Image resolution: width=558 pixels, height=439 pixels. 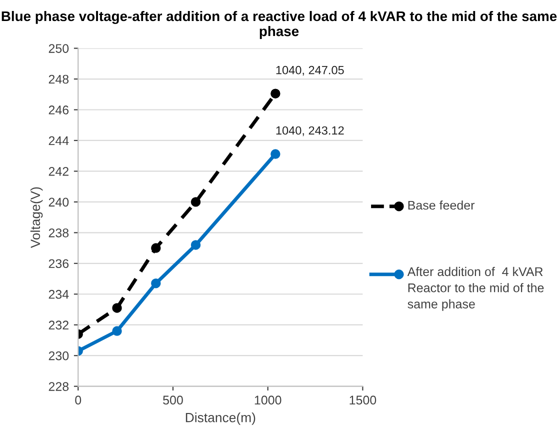 What do you see at coordinates (268, 400) in the screenshot?
I see `x-tick-label: 1000` at bounding box center [268, 400].